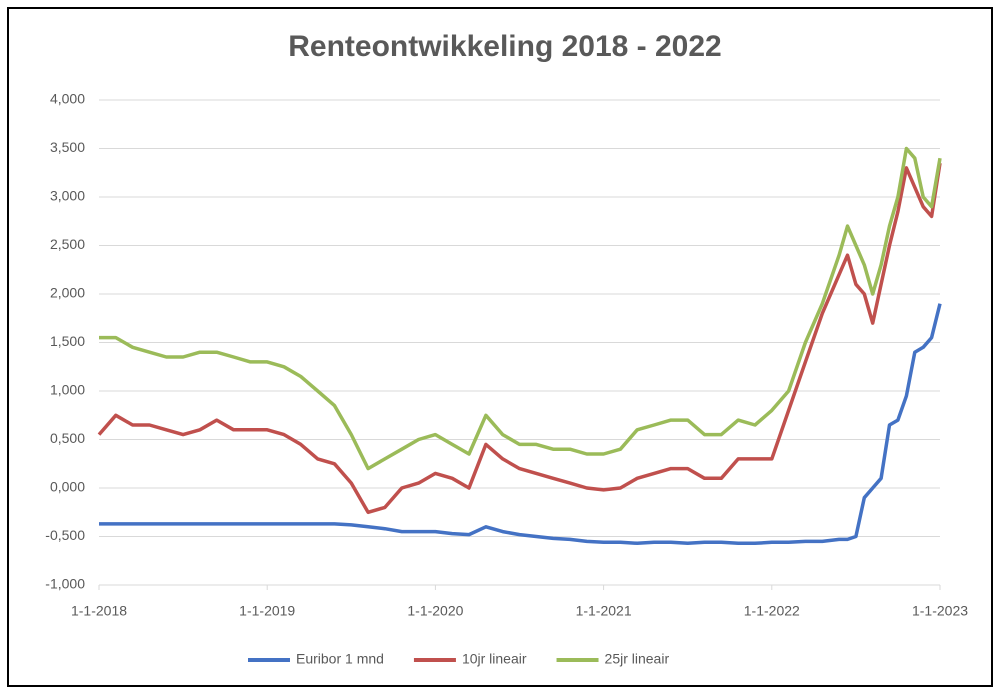  What do you see at coordinates (67, 99) in the screenshot?
I see `y-tick-label: 4,000` at bounding box center [67, 99].